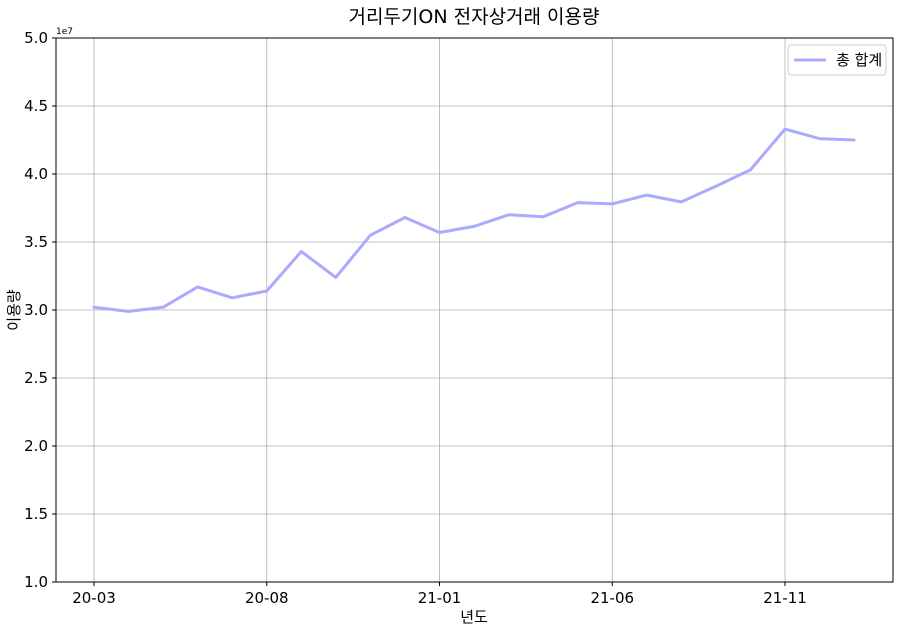 The height and width of the screenshot is (632, 900). I want to click on y-tick-label: 3.0, so click(36, 310).